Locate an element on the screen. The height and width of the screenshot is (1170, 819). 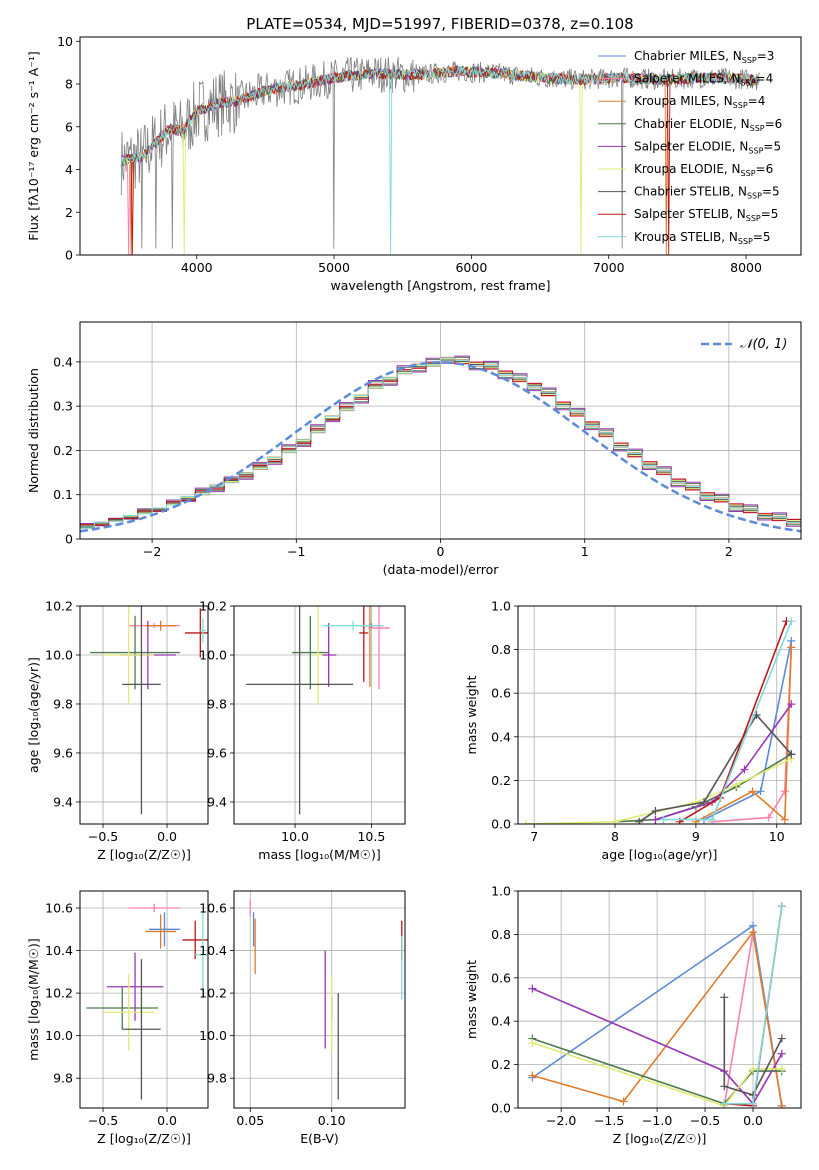
legend-entry-name: Kroupa ELODIE, N is located at coordinates (687, 169).